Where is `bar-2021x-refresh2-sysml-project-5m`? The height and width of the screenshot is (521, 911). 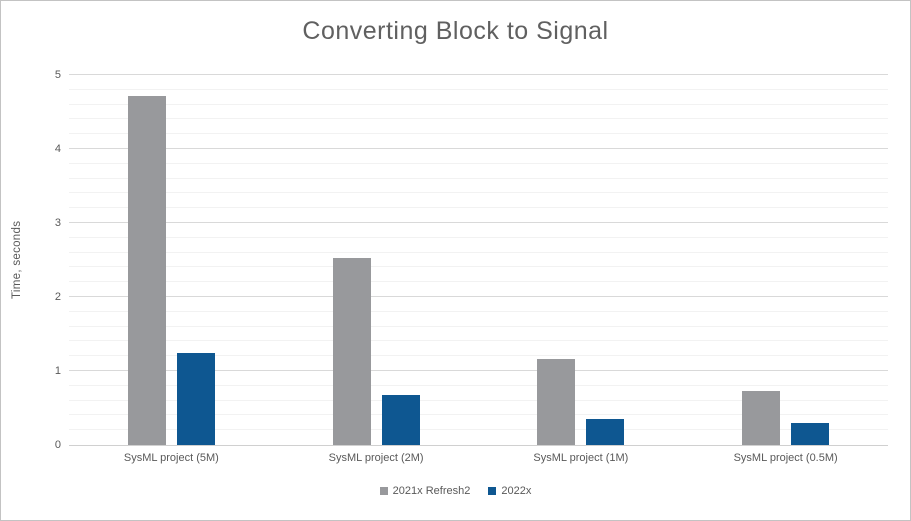
bar-2021x-refresh2-sysml-project-5m is located at coordinates (146, 270).